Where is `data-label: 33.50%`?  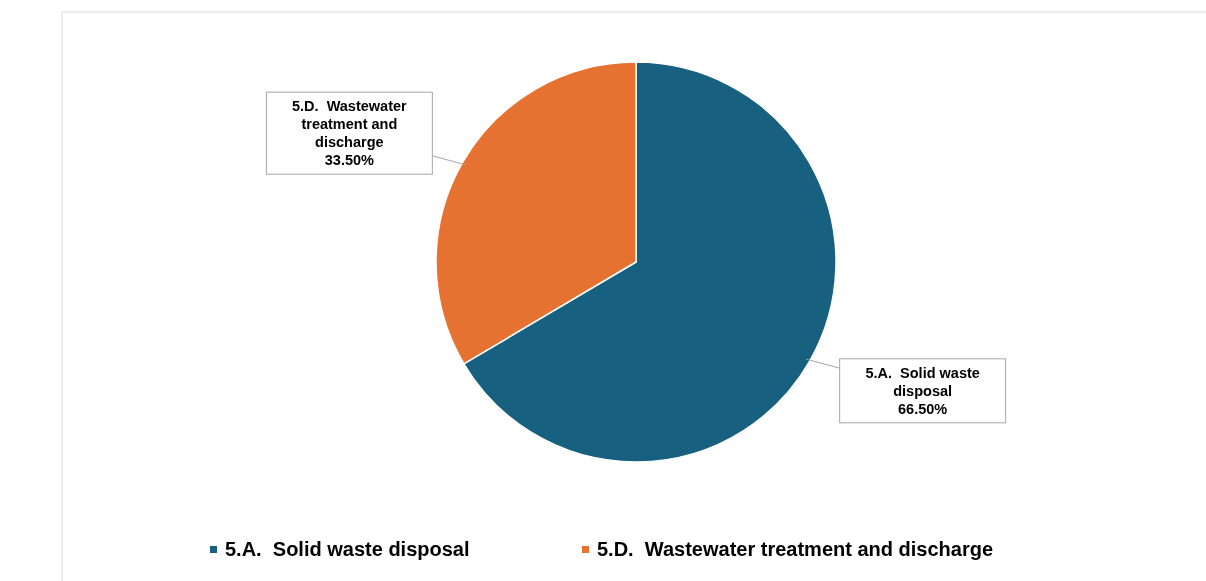
data-label: 33.50% is located at coordinates (349, 160).